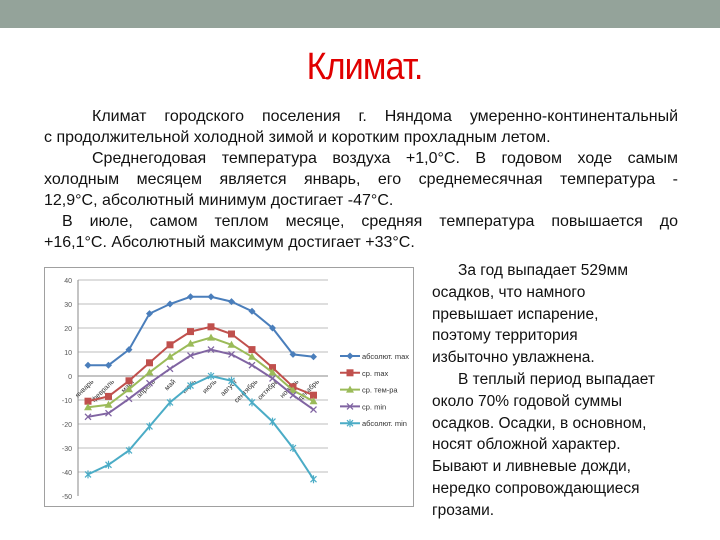  Describe the element at coordinates (384, 423) in the screenshot. I see `legend-label: абсолют. min` at that location.